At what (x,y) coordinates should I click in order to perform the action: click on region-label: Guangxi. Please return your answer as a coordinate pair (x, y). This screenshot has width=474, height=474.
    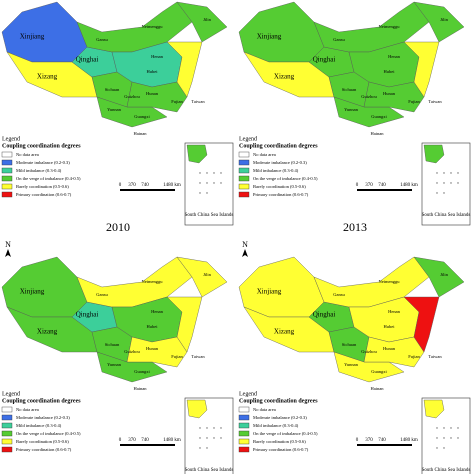
    Looking at the image, I should click on (142, 116).